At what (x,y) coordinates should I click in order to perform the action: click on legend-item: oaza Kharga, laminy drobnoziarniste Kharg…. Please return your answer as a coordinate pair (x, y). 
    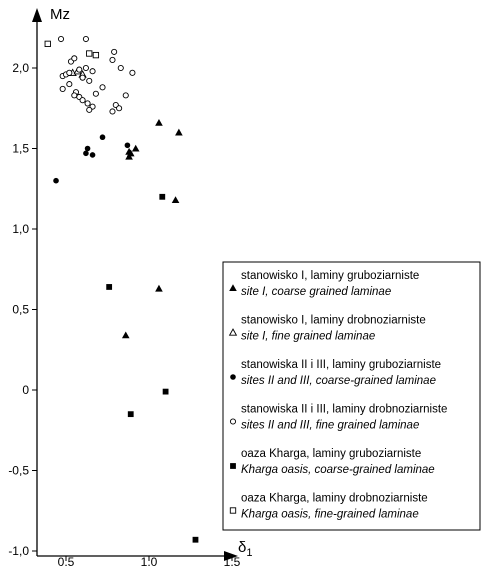
    Looking at the image, I should click on (328, 507).